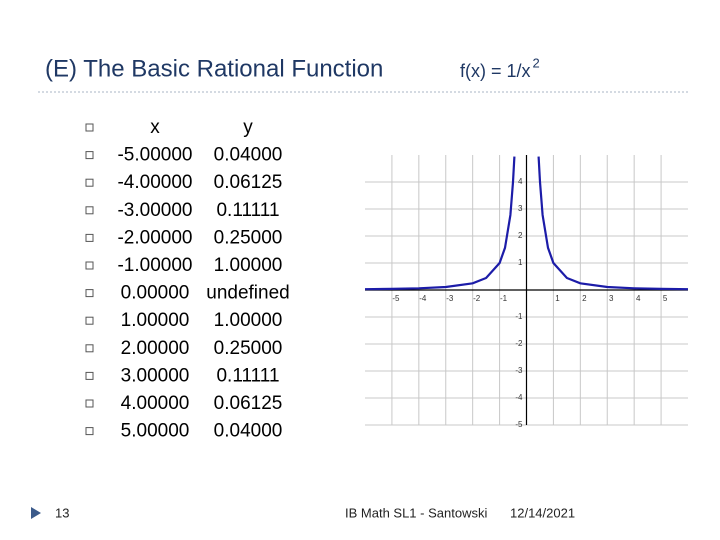 The image size is (720, 540). I want to click on x-tick-label: -2, so click(477, 298).